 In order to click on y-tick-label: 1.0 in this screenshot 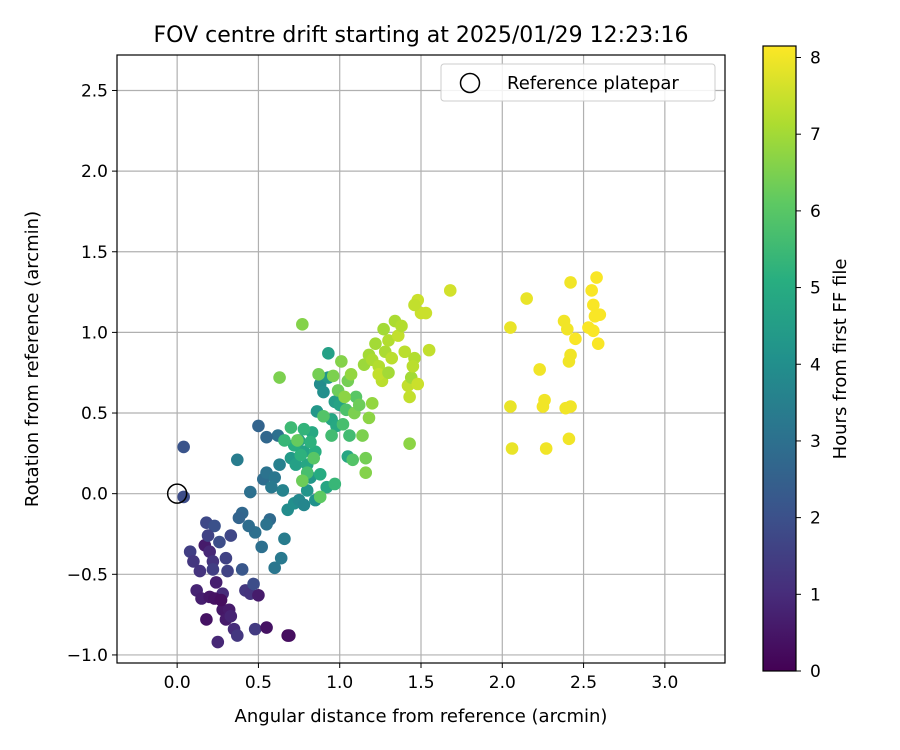, I will do `click(94, 333)`.